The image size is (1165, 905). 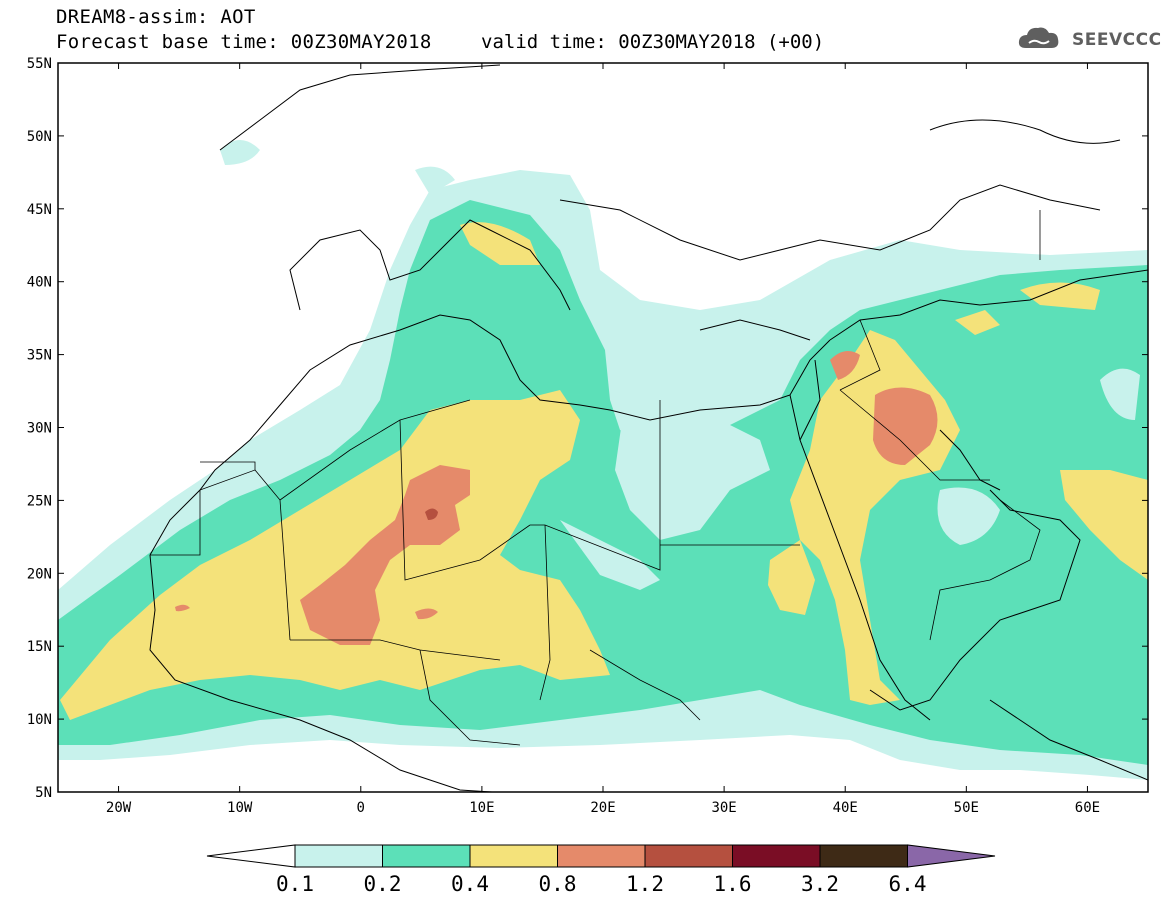 I want to click on logo-text: SEEVCCC, so click(x=1117, y=40).